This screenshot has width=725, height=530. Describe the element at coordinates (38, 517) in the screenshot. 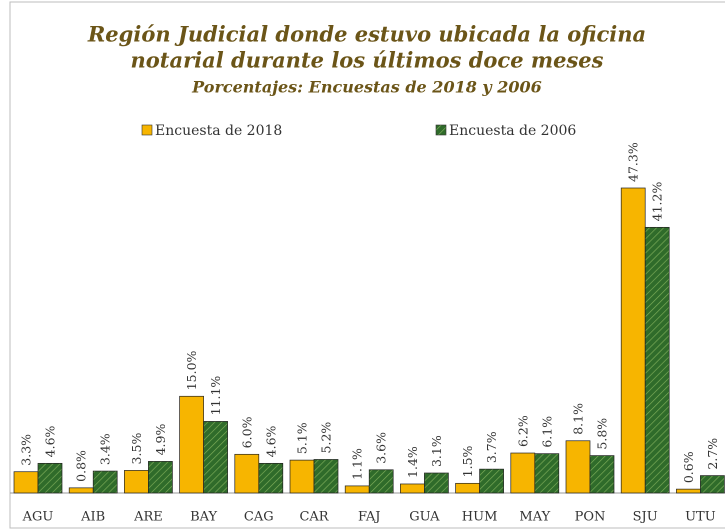

I see `x-tick-label: AGU` at that location.